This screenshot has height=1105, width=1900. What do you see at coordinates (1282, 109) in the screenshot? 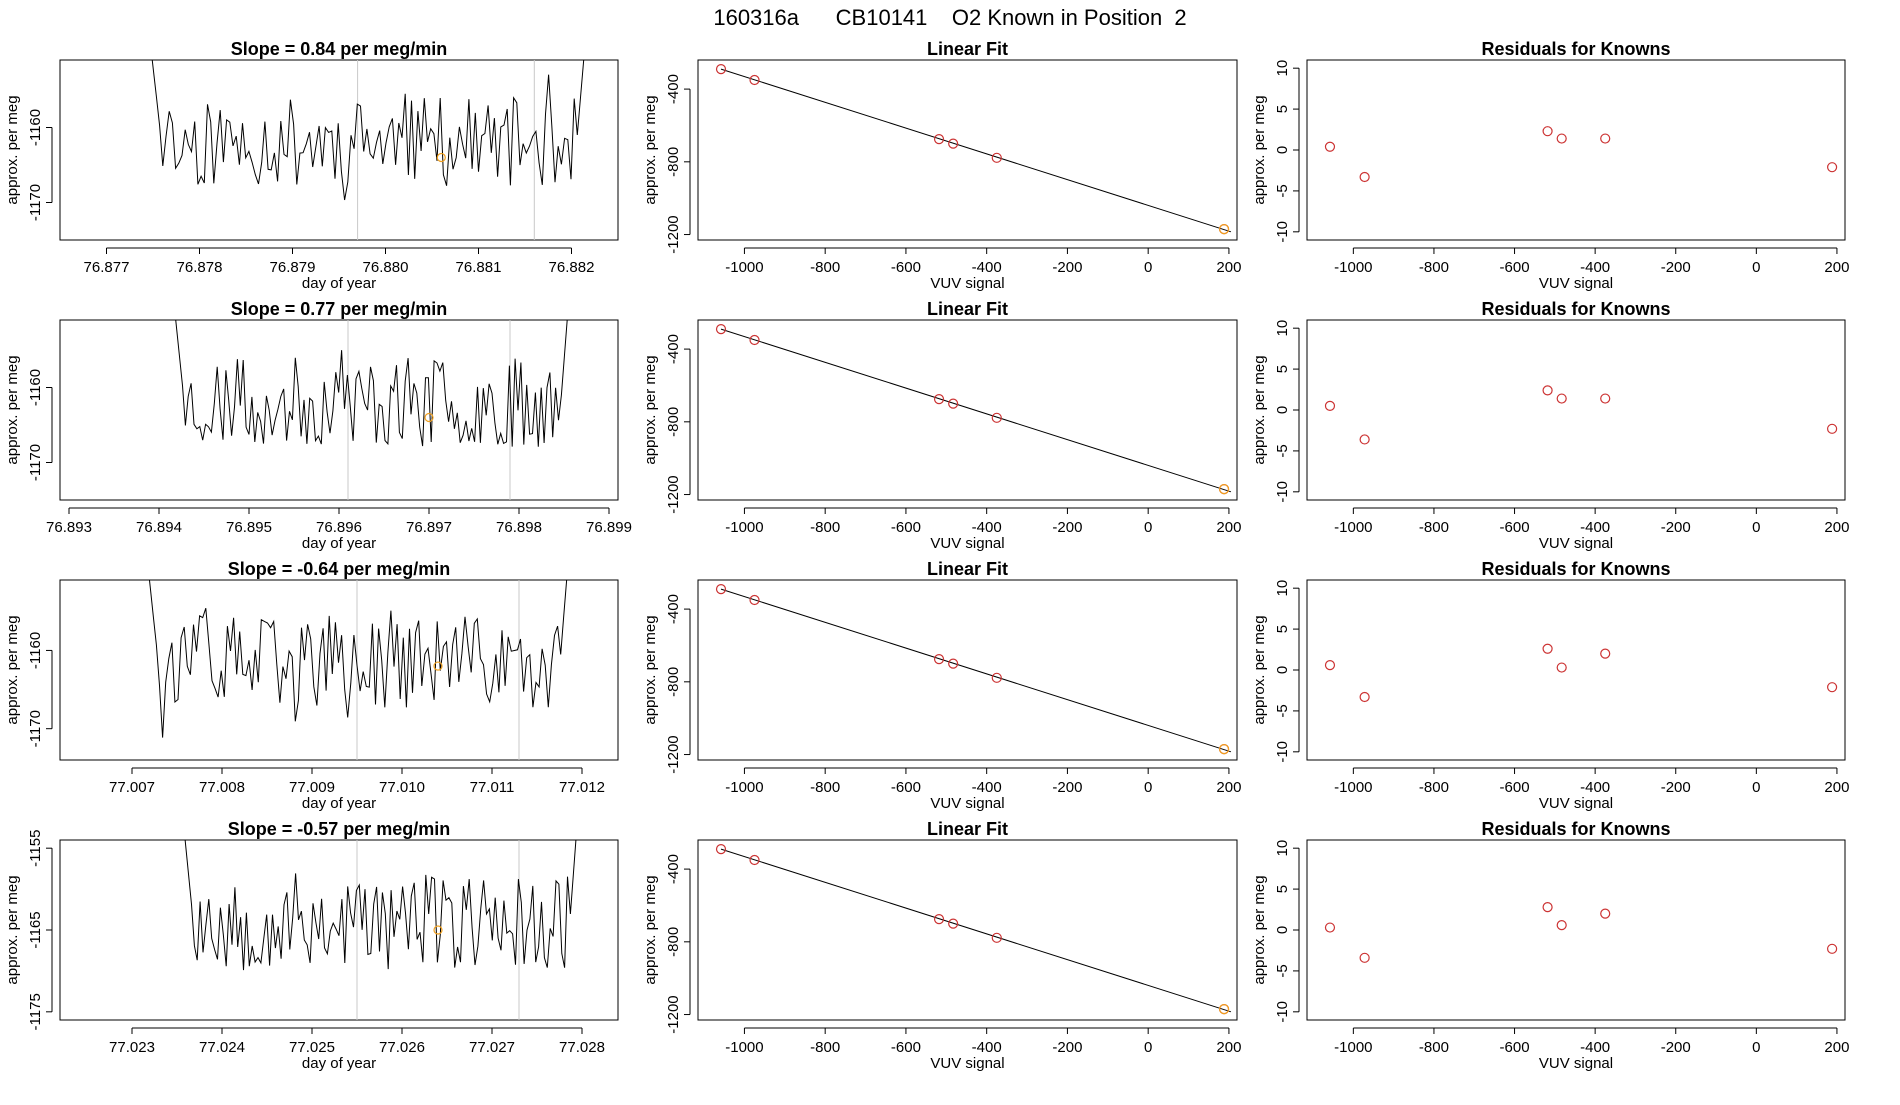
I see `y-tick-label: 5` at bounding box center [1282, 109].